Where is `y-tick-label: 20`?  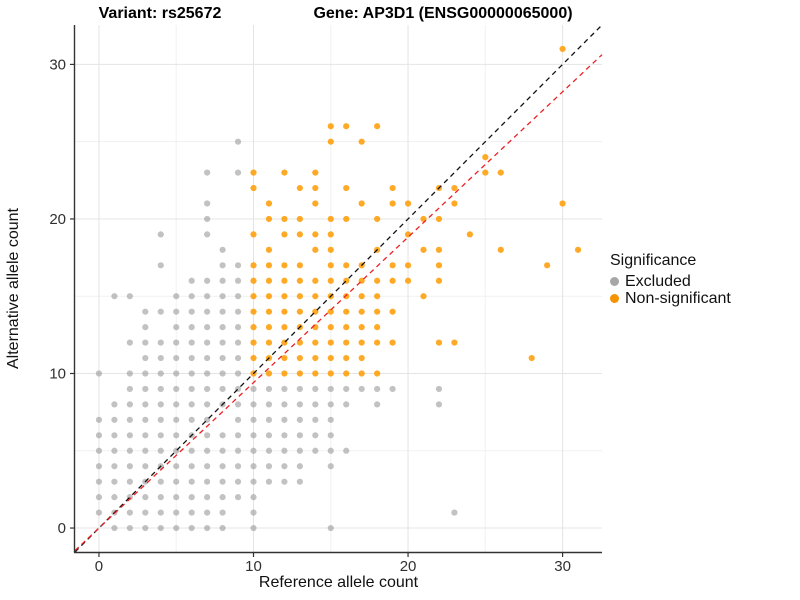 y-tick-label: 20 is located at coordinates (57, 219).